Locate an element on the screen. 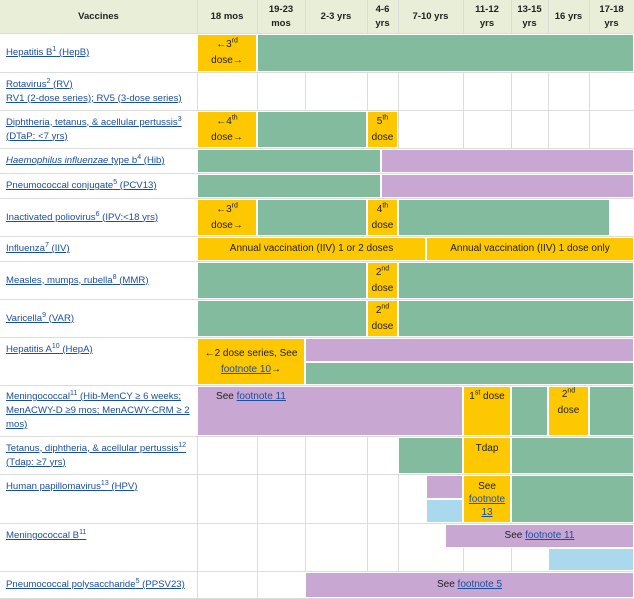  dtap-18mos-cell is located at coordinates (227, 129).